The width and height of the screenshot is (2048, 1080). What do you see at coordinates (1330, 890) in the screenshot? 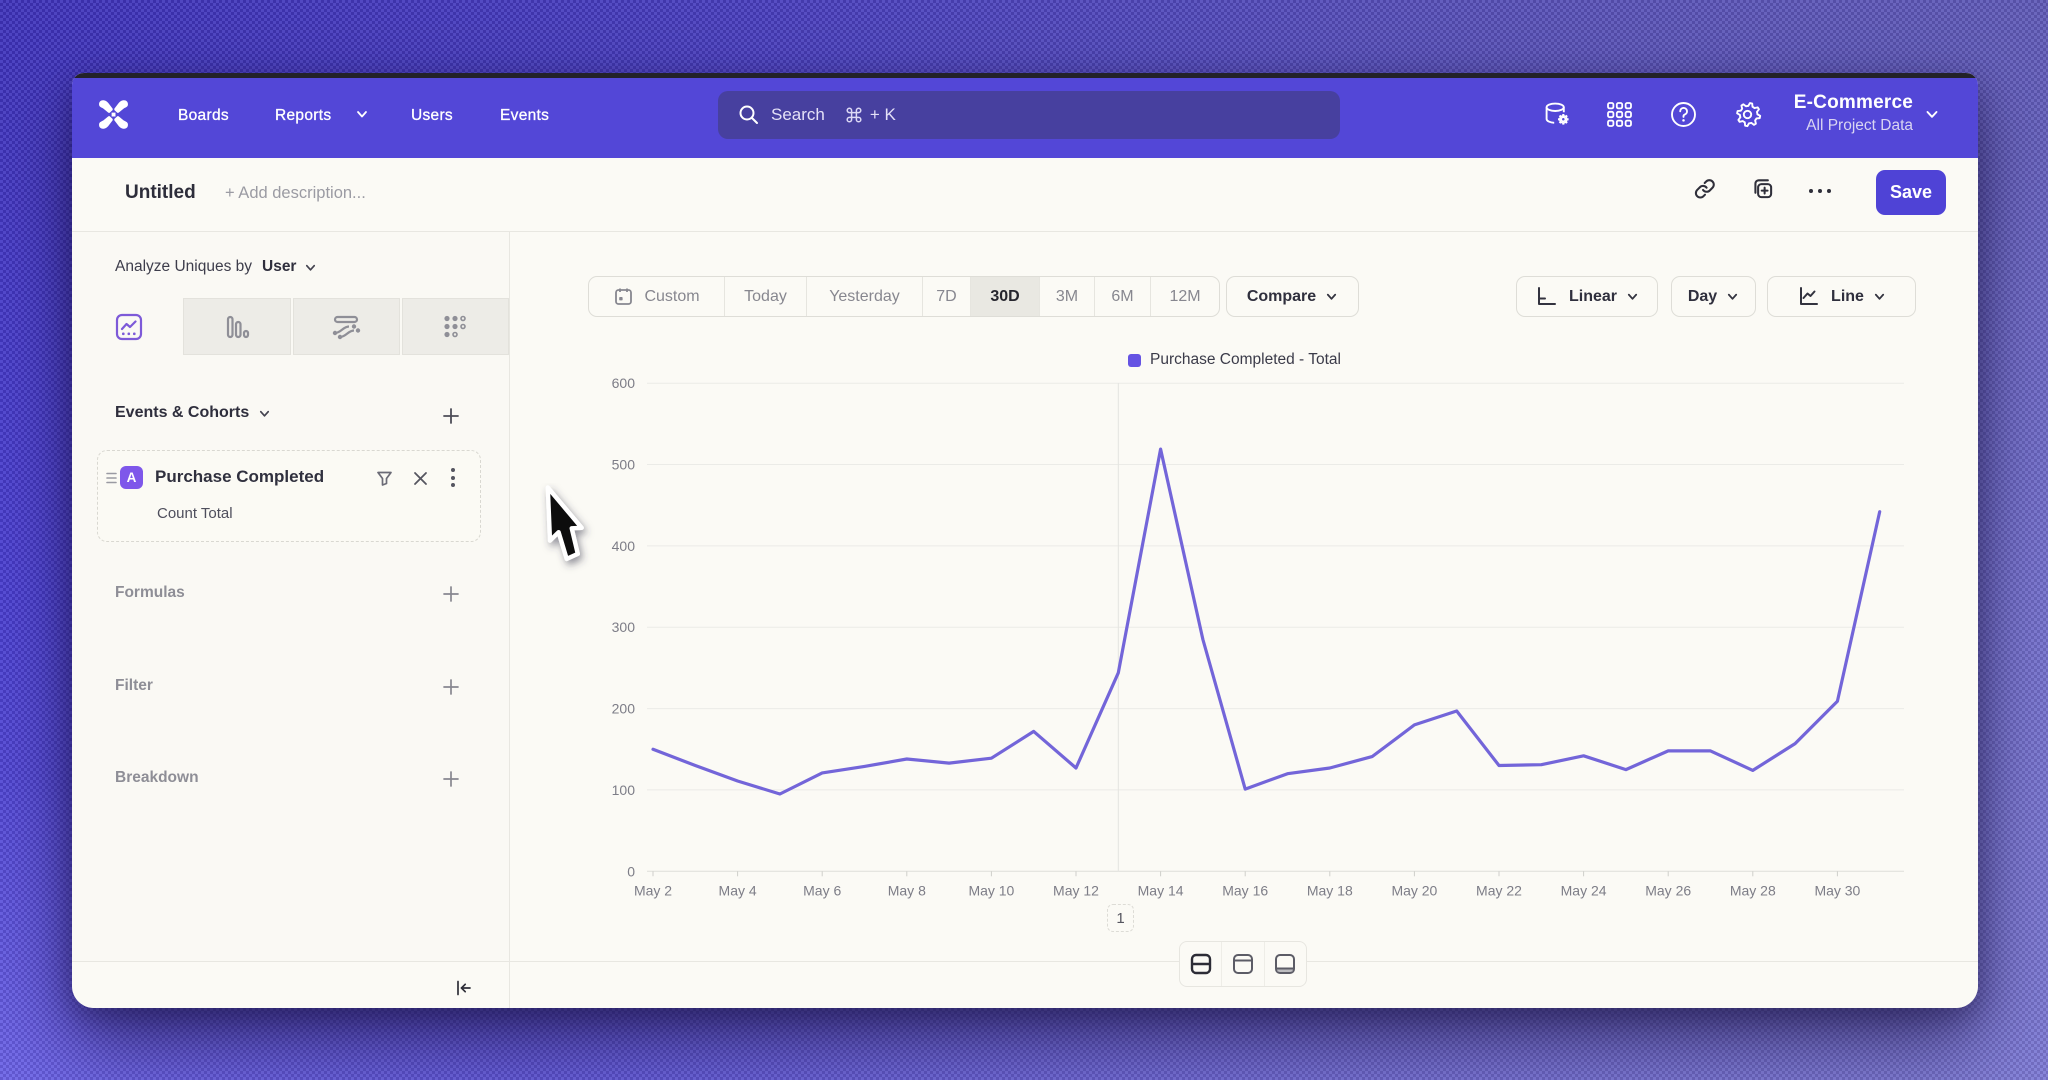
I see `svg-text: May 18` at bounding box center [1330, 890].